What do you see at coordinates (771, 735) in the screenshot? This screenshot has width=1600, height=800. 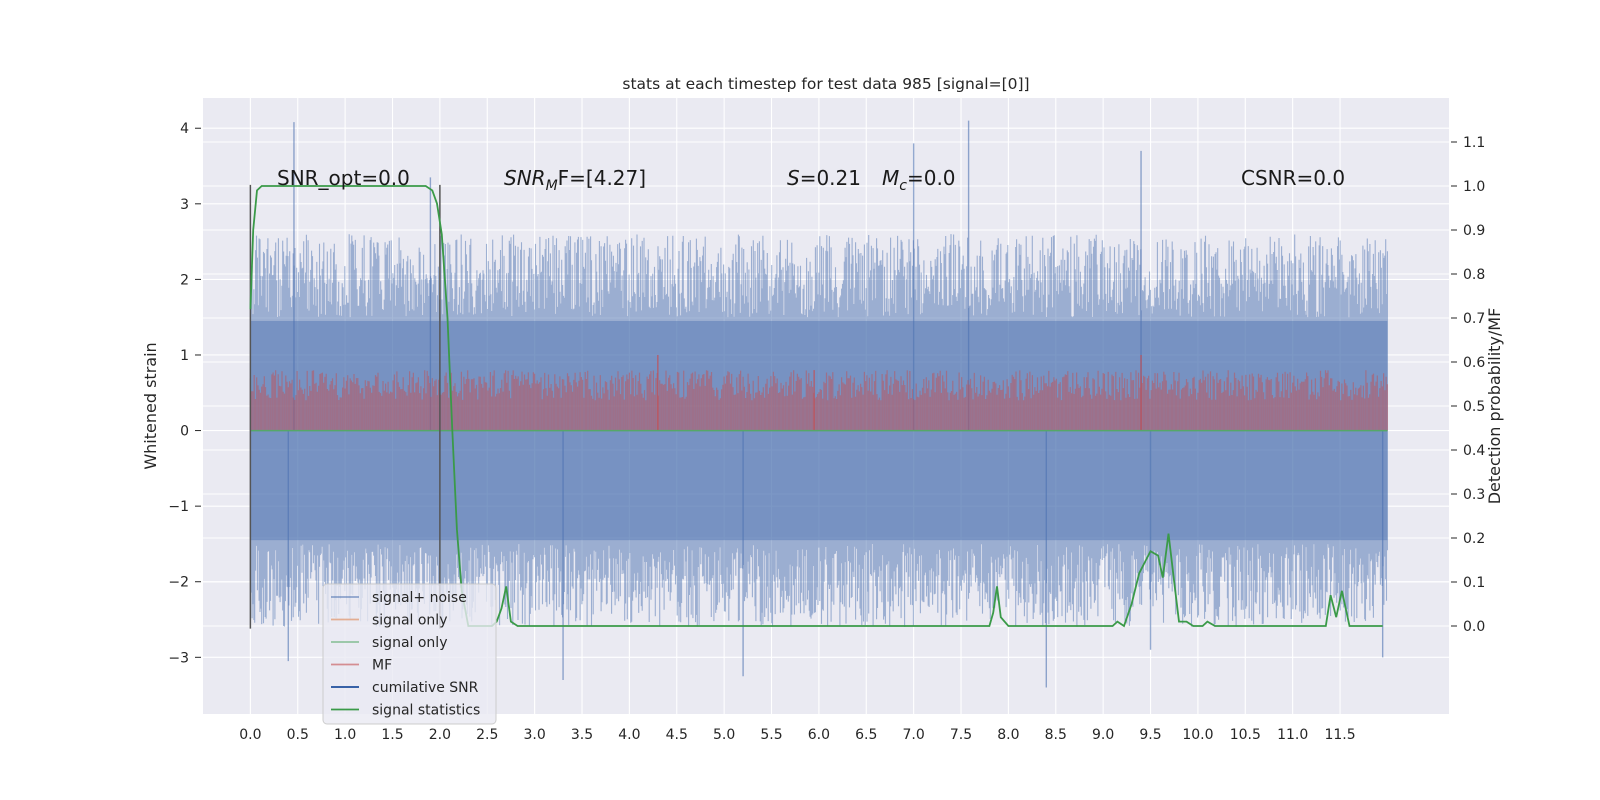 I see `x-tick-label: 5.5` at bounding box center [771, 735].